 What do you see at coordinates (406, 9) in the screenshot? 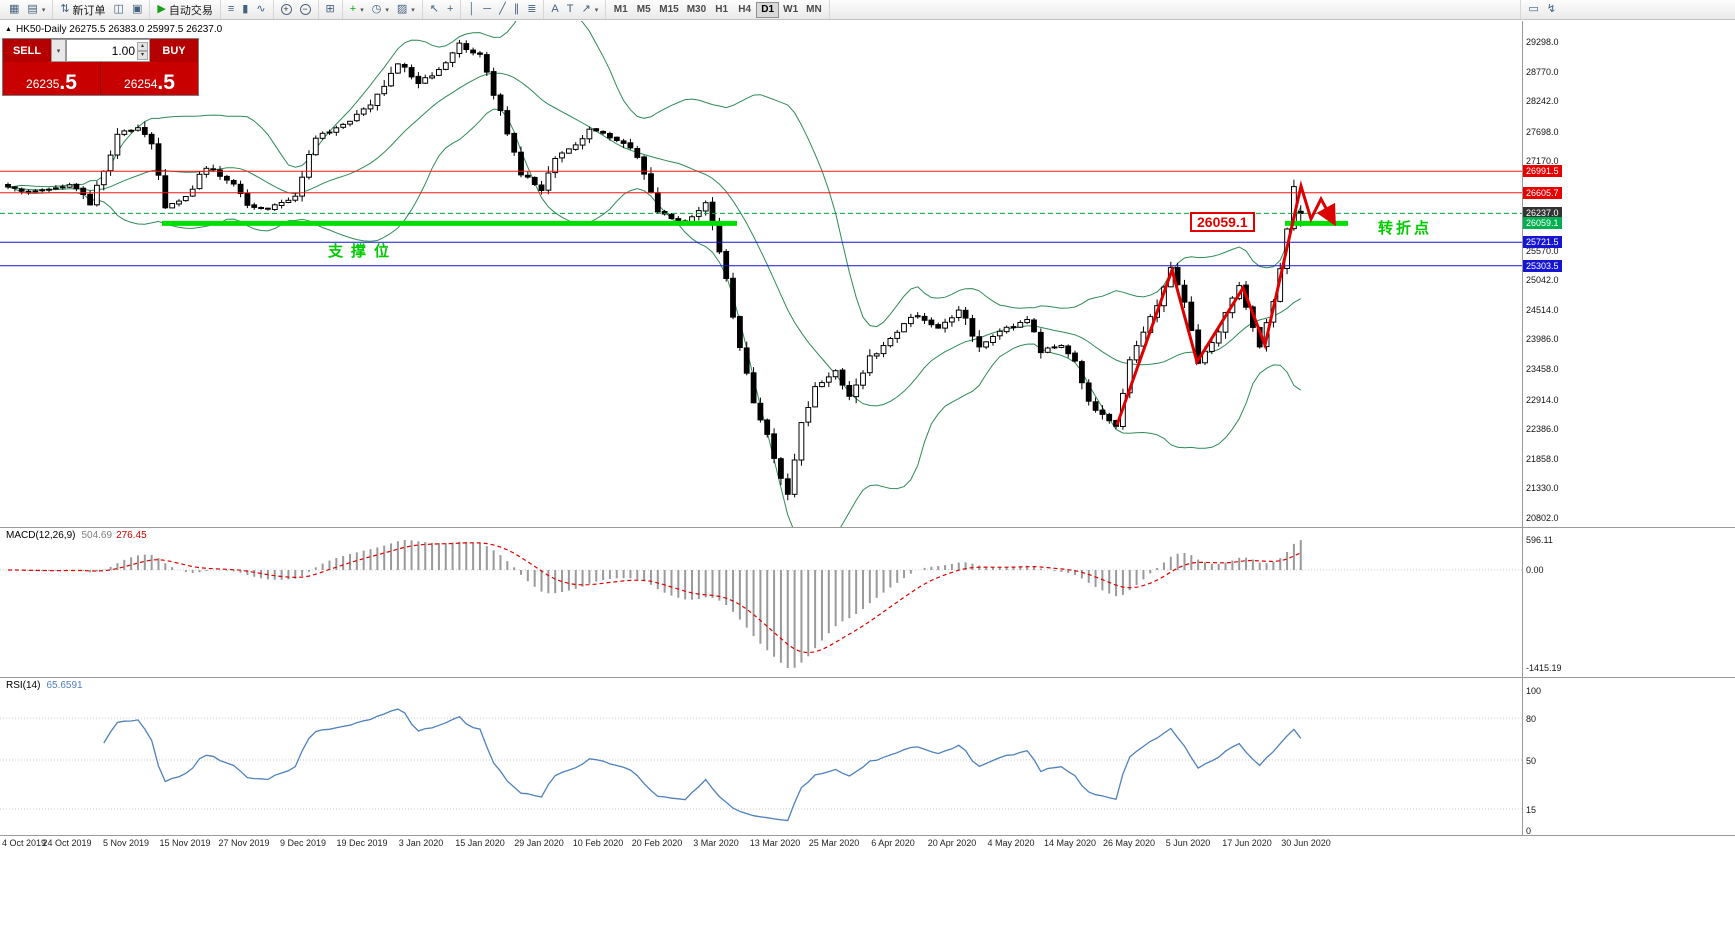
I see `templates-icon: ▨ ▾` at bounding box center [406, 9].